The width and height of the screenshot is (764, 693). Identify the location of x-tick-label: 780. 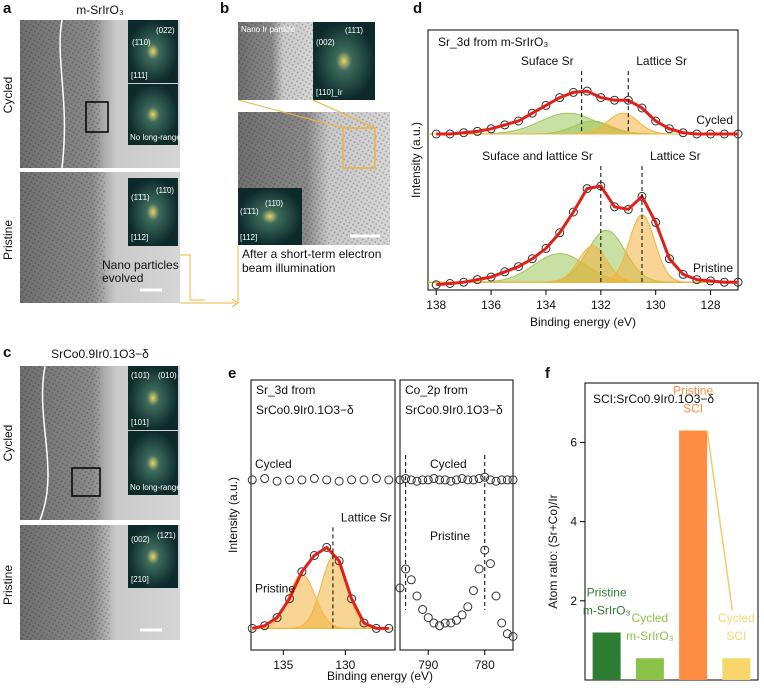
(485, 665).